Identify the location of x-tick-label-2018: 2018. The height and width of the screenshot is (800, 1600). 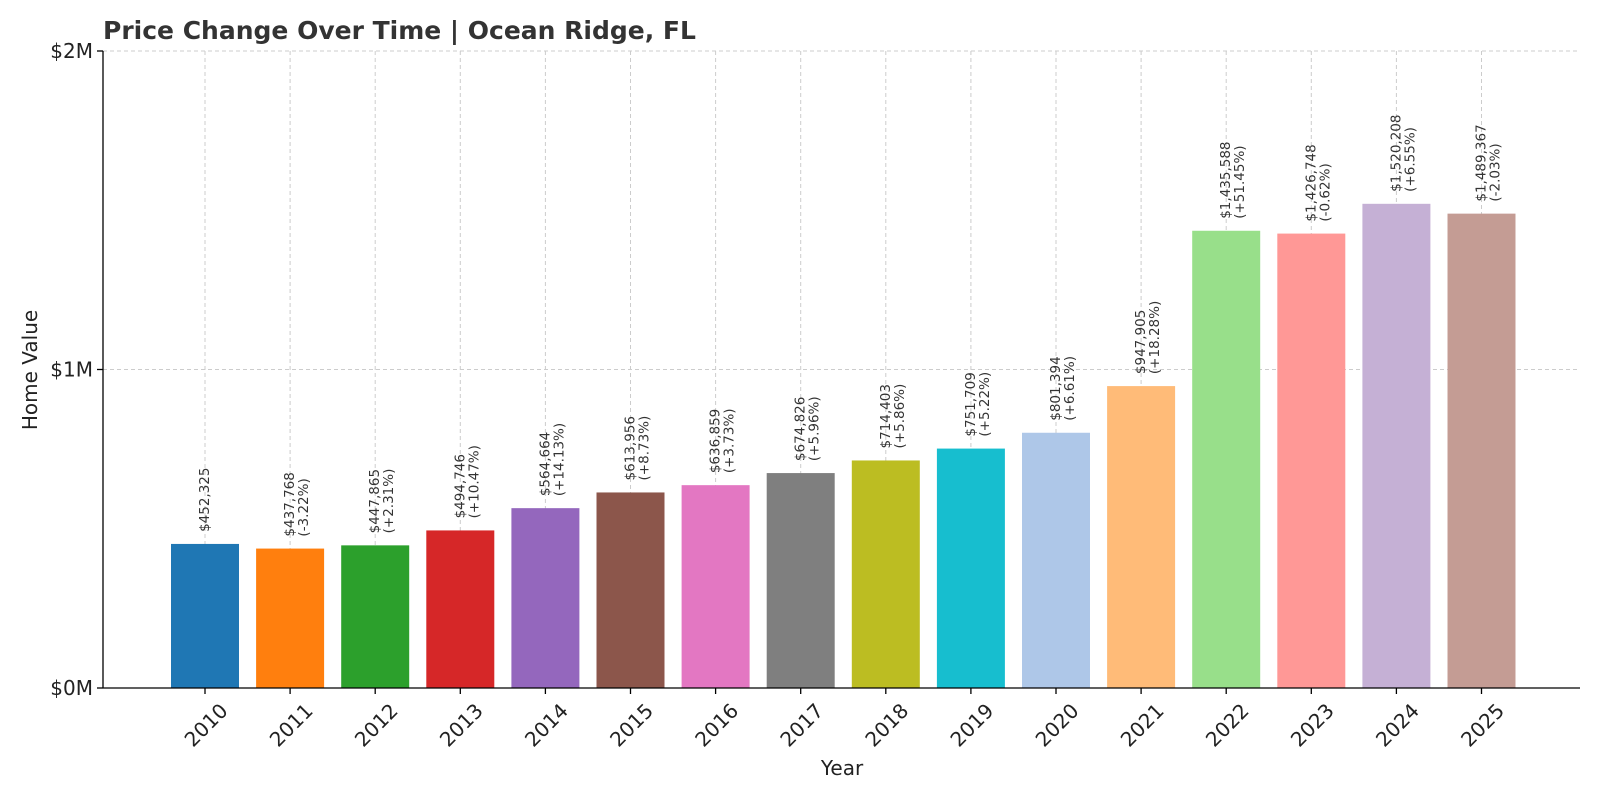
(886, 725).